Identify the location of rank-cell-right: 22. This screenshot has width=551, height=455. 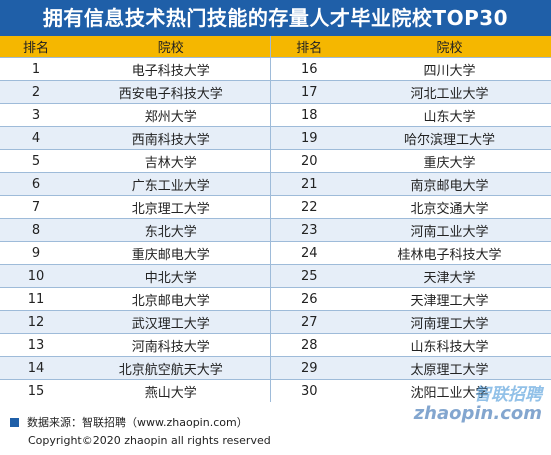
(308, 207).